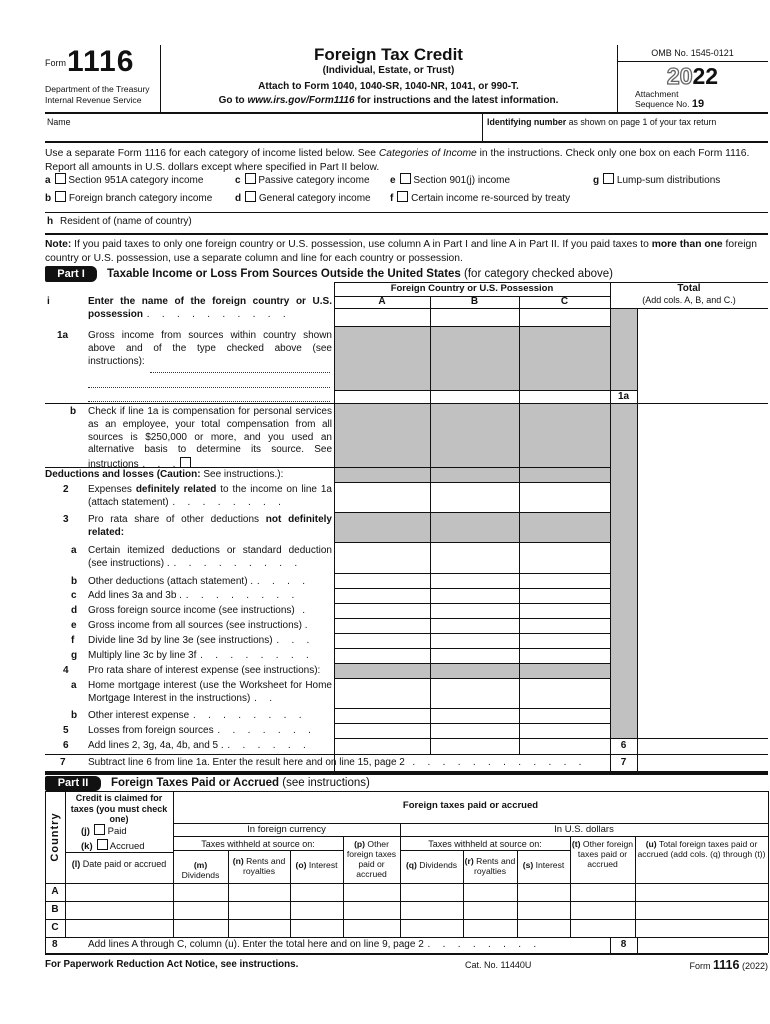 The image size is (770, 1024). Describe the element at coordinates (701, 910) in the screenshot. I see `p2-row-B-col-u-cell` at that location.